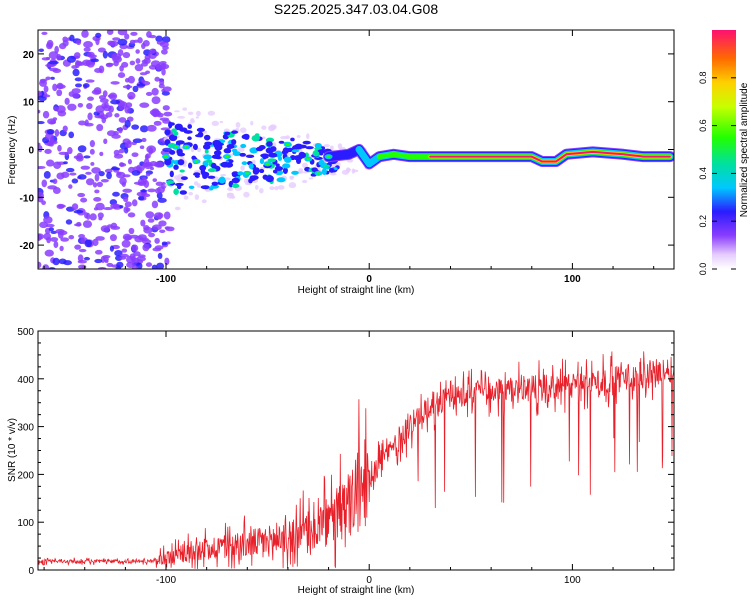  Describe the element at coordinates (703, 125) in the screenshot. I see `colorbar-tick-label: 0.6` at that location.